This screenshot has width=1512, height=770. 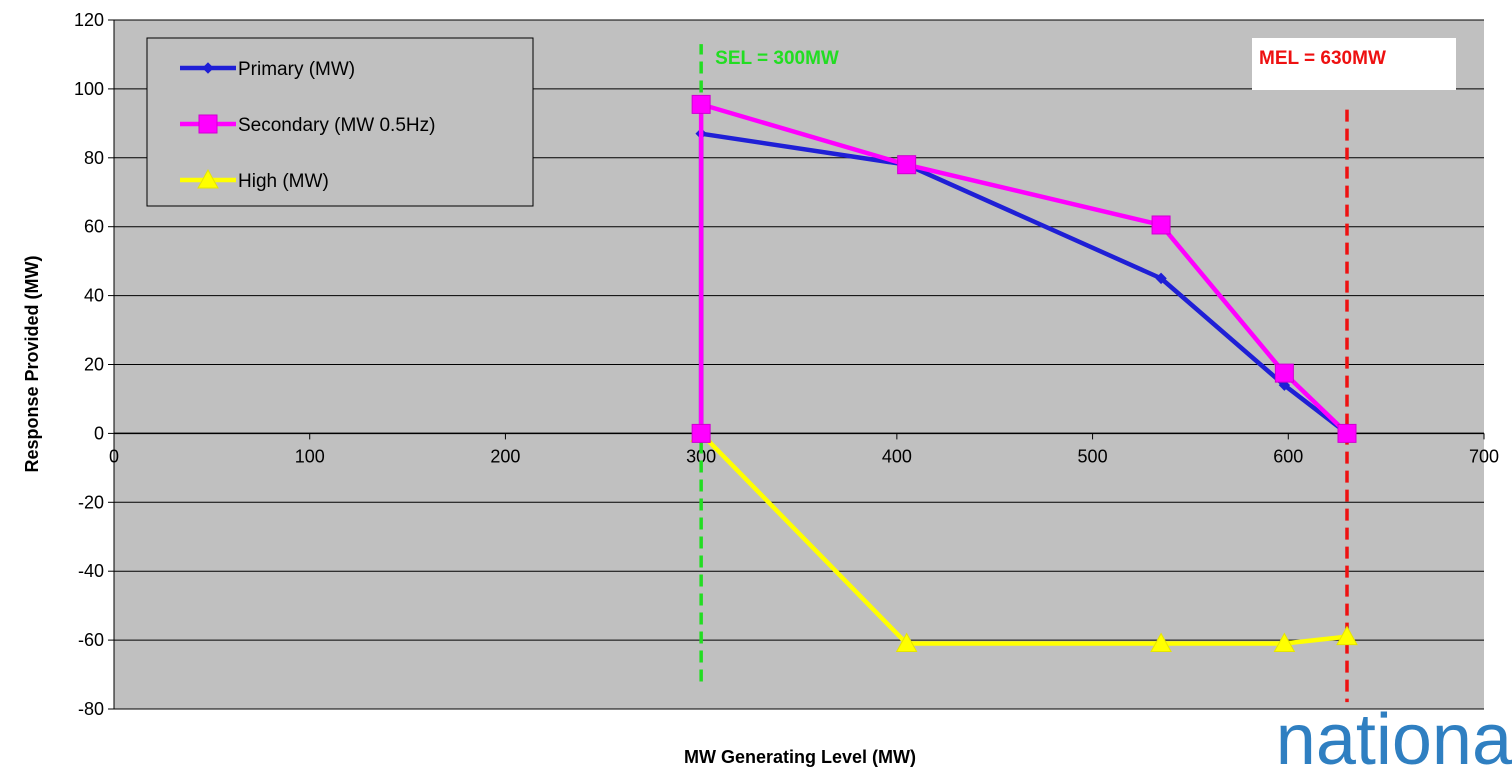 I want to click on logo-text: nationa, so click(x=1394, y=735).